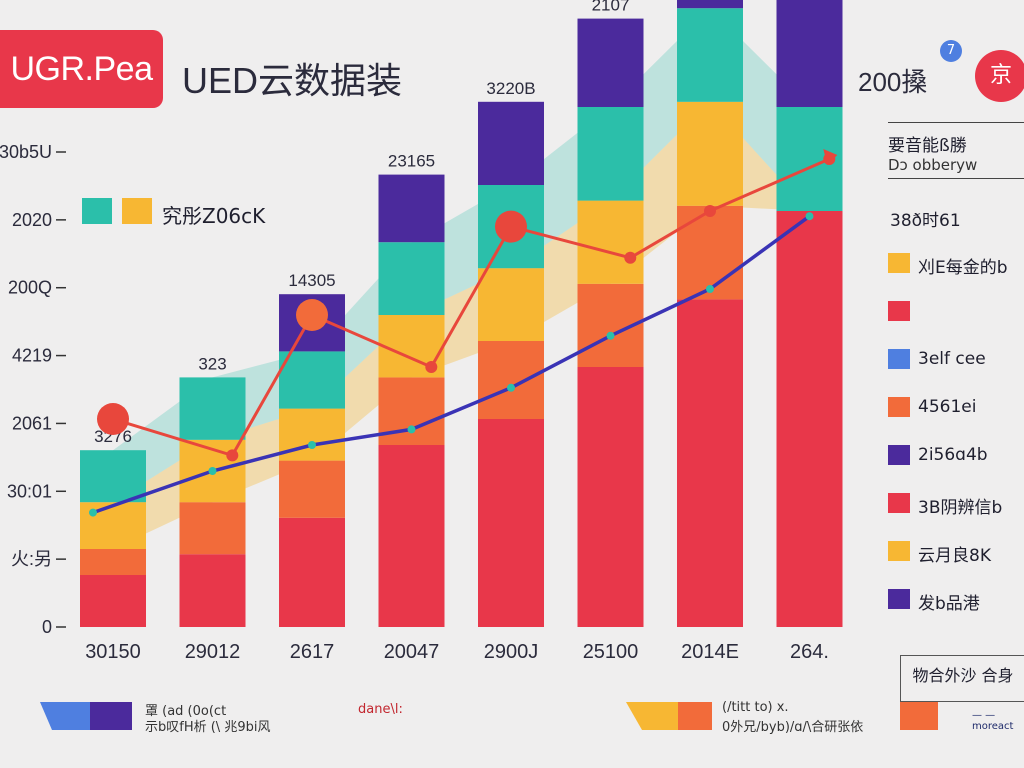 This screenshot has height=768, width=1024. Describe the element at coordinates (611, 652) in the screenshot. I see `x-tick-label: 25100` at that location.